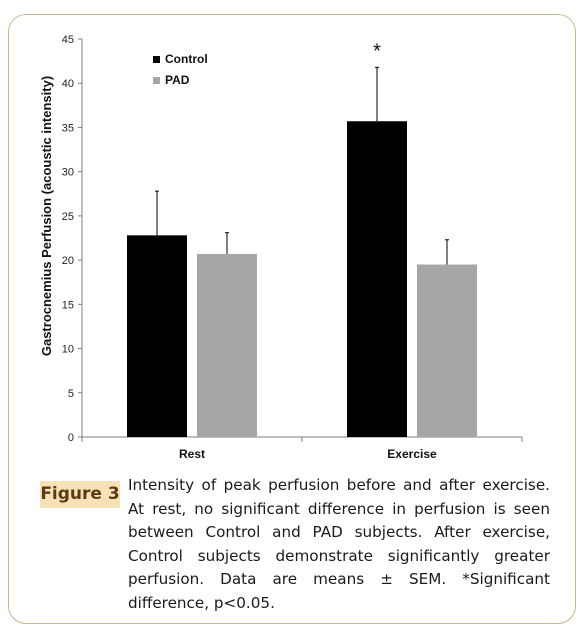 Image resolution: width=588 pixels, height=638 pixels. I want to click on y-tick-label: 0, so click(71, 438).